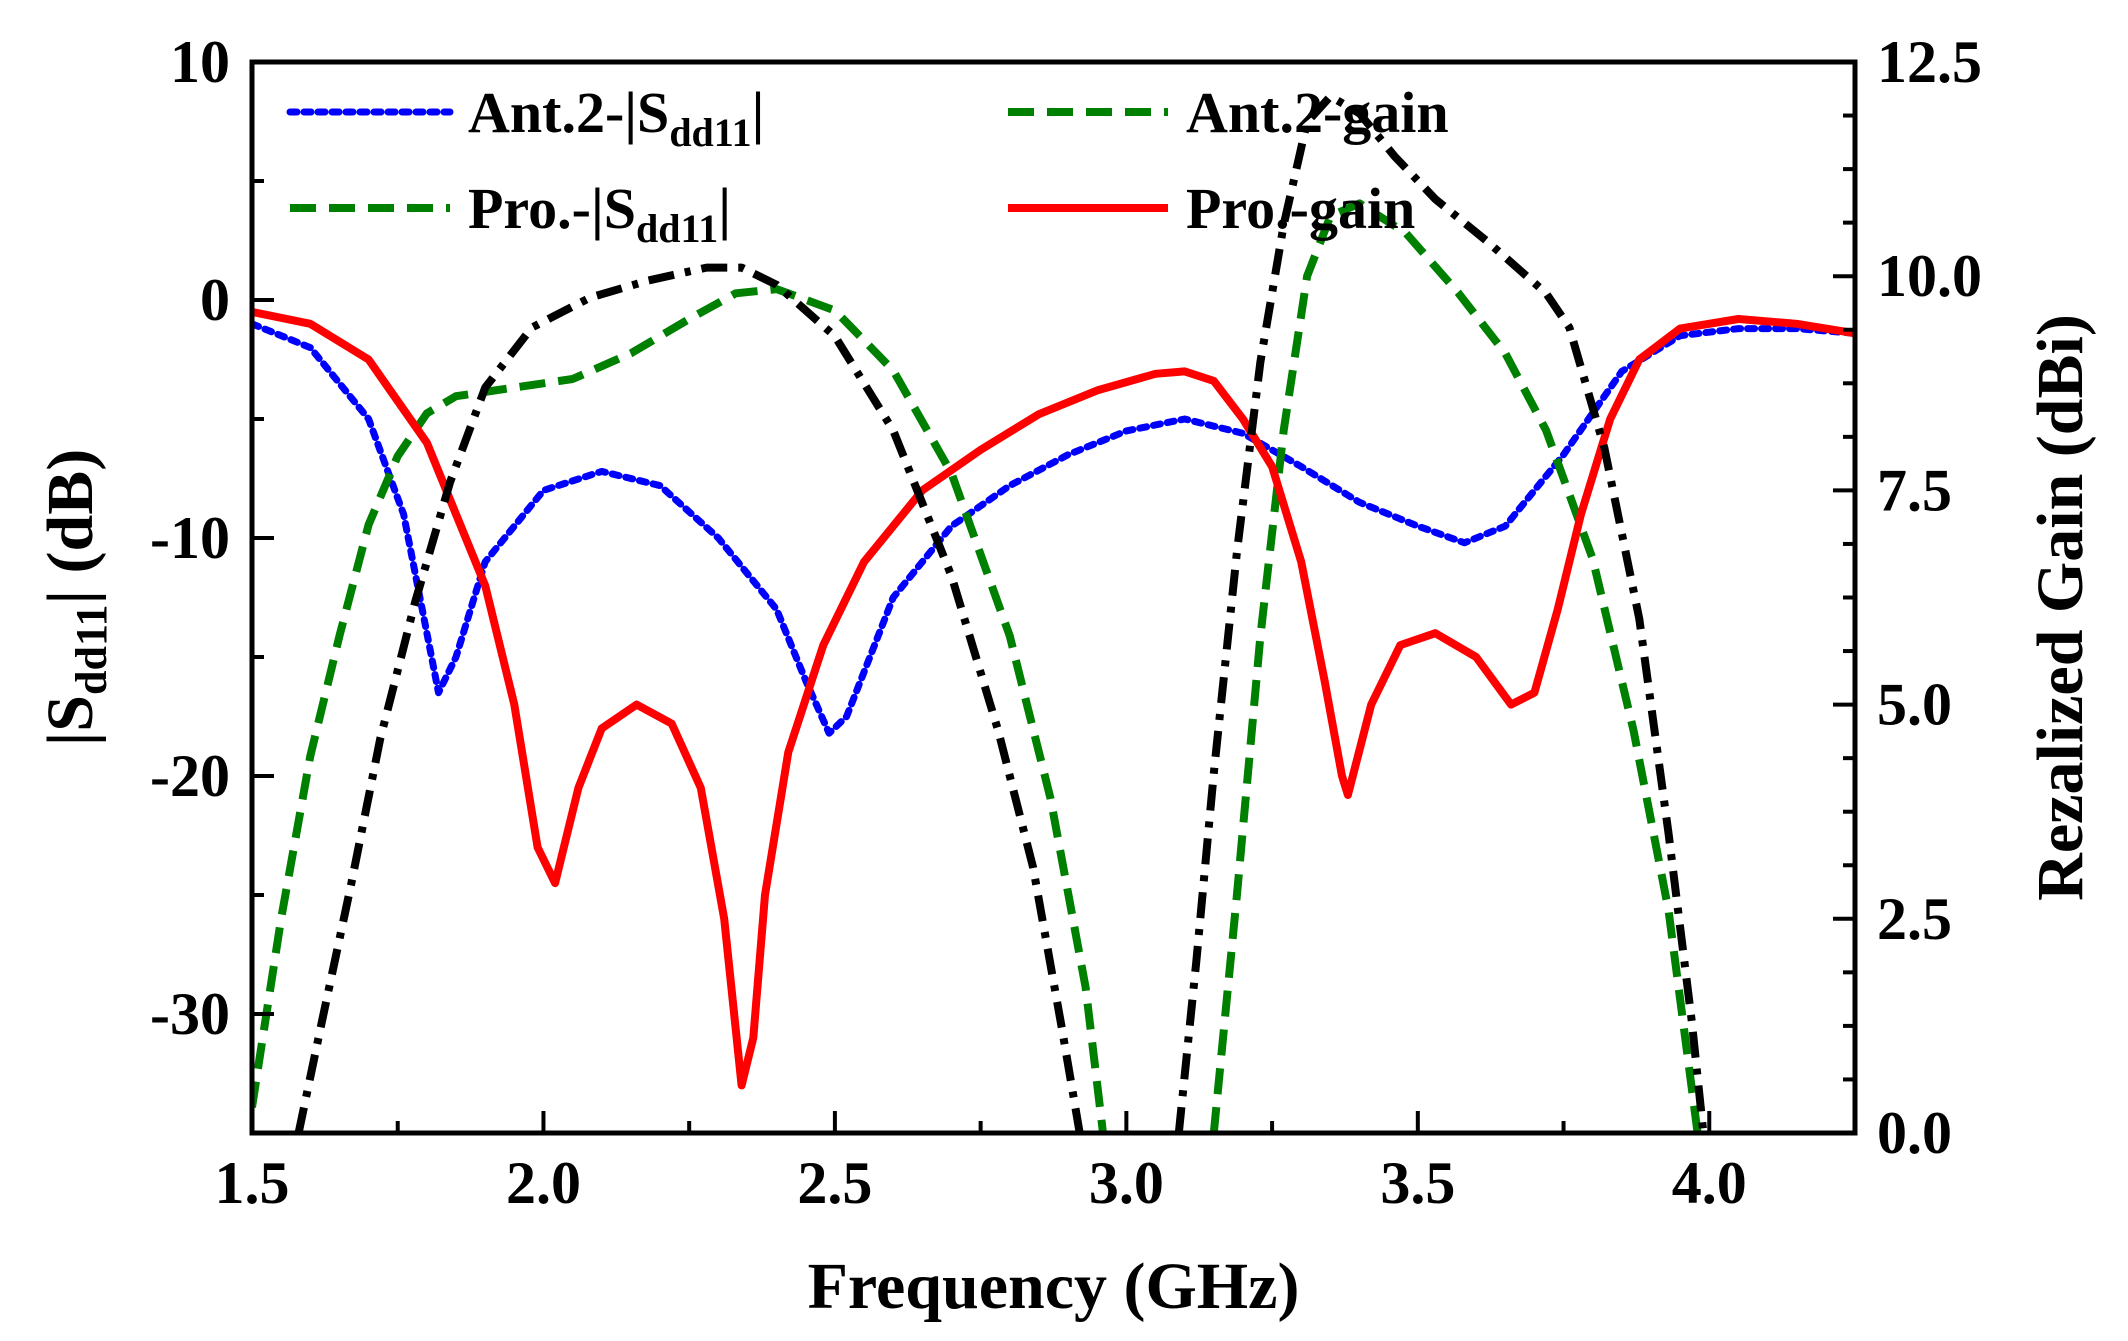  I want to click on y-left-tick-label: 0, so click(215, 300).